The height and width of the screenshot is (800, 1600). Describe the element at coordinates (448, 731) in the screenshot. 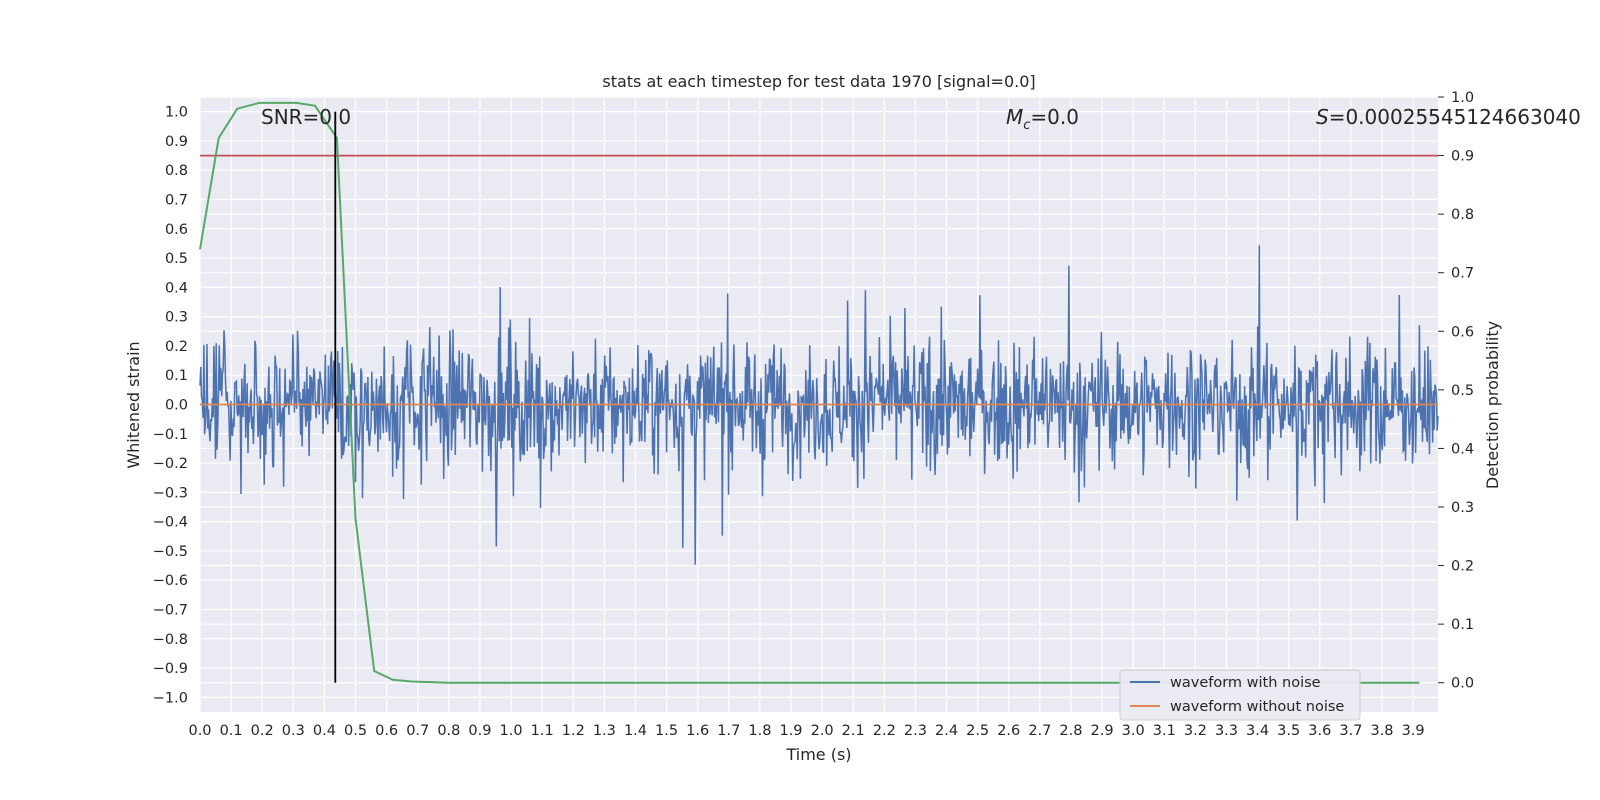

I see `x-tick-label: 0.8` at that location.